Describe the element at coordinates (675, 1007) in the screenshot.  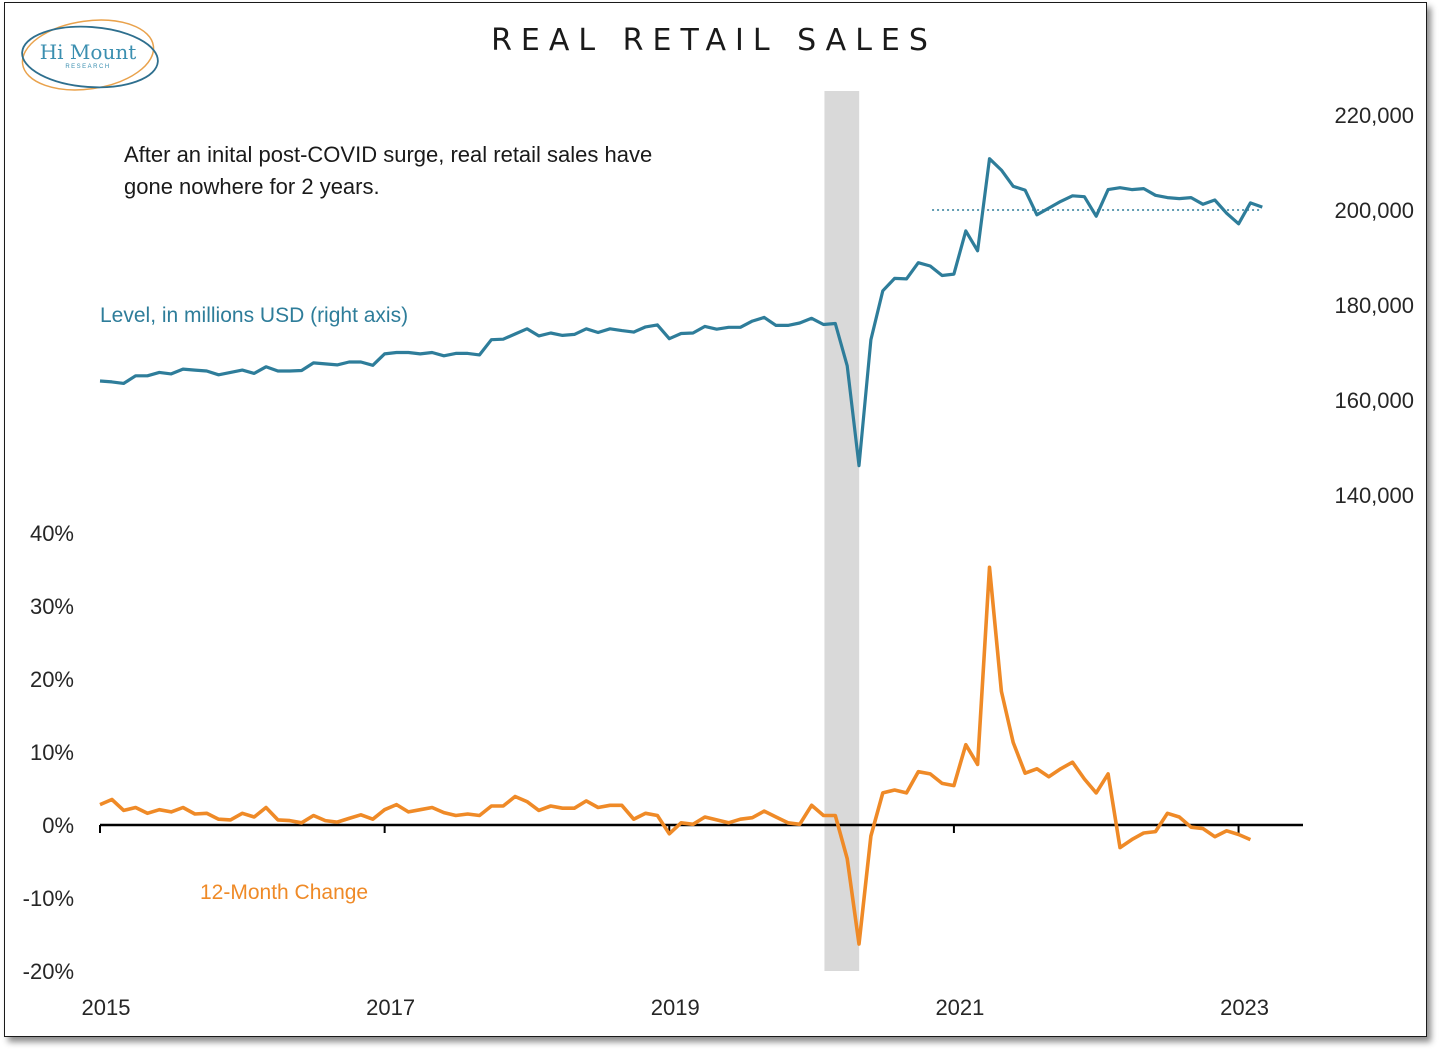
I see `x-axis-tick-label: 2019` at that location.